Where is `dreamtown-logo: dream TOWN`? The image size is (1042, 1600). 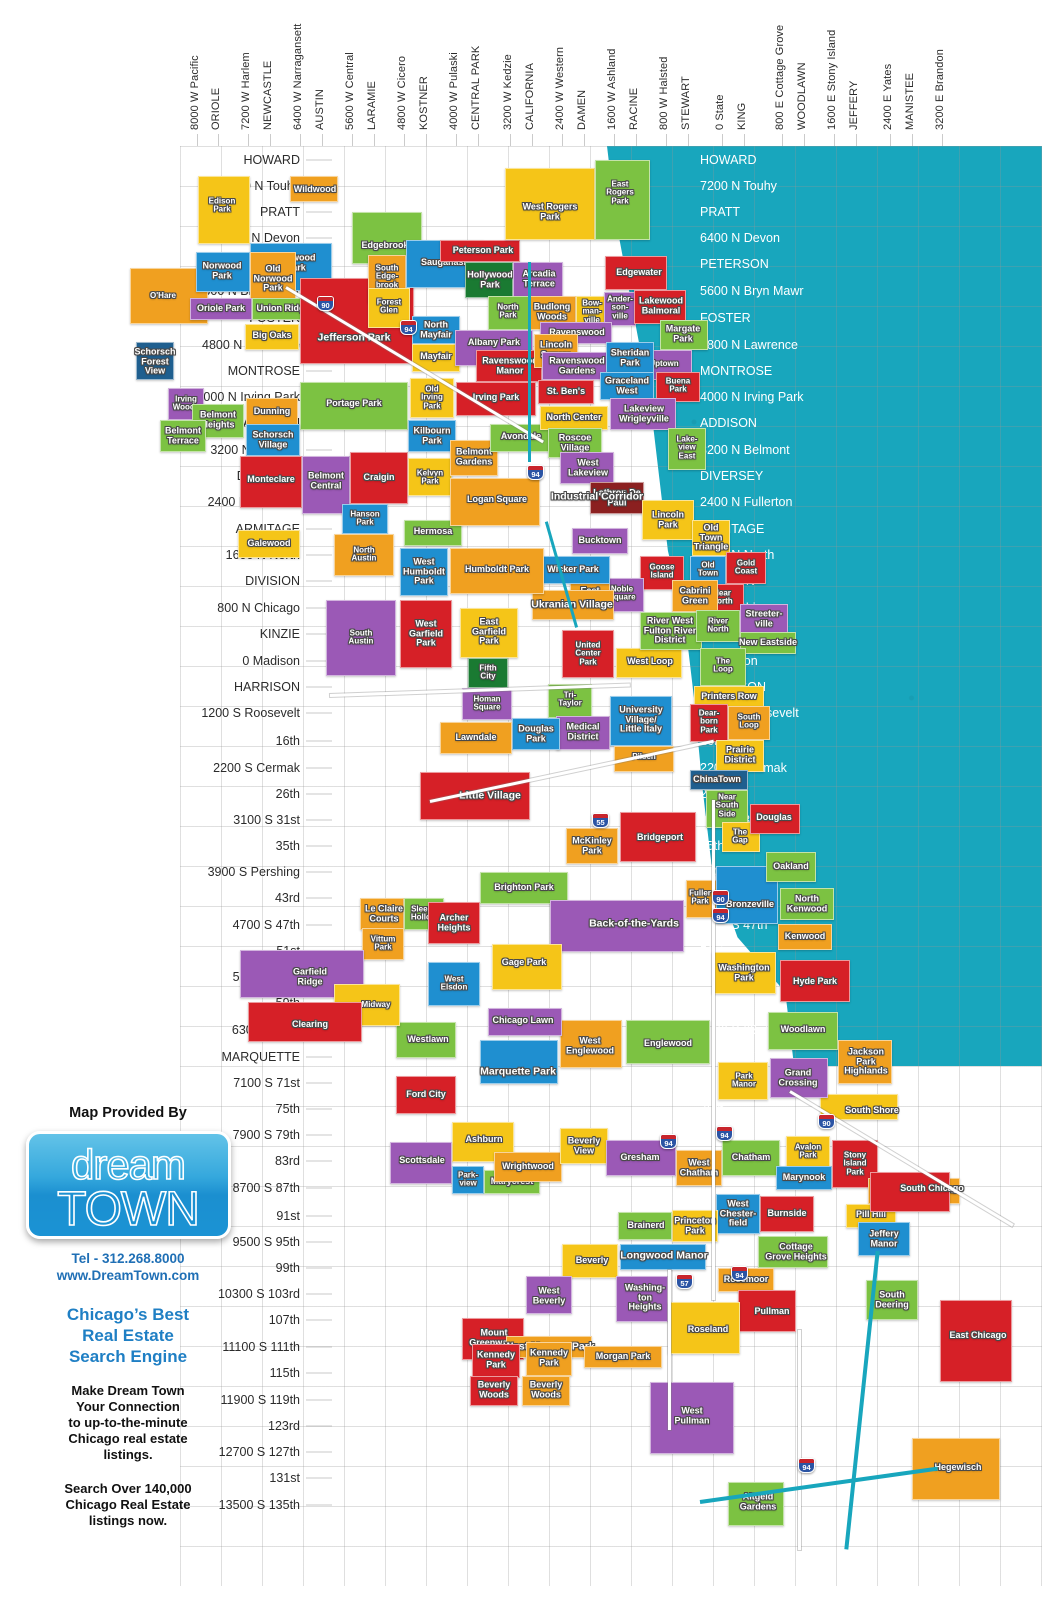 dreamtown-logo: dream TOWN is located at coordinates (128, 1185).